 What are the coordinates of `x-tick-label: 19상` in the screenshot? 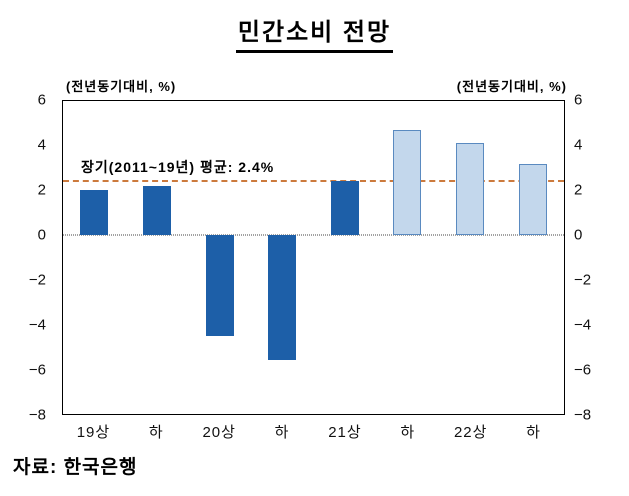 It's located at (93, 432).